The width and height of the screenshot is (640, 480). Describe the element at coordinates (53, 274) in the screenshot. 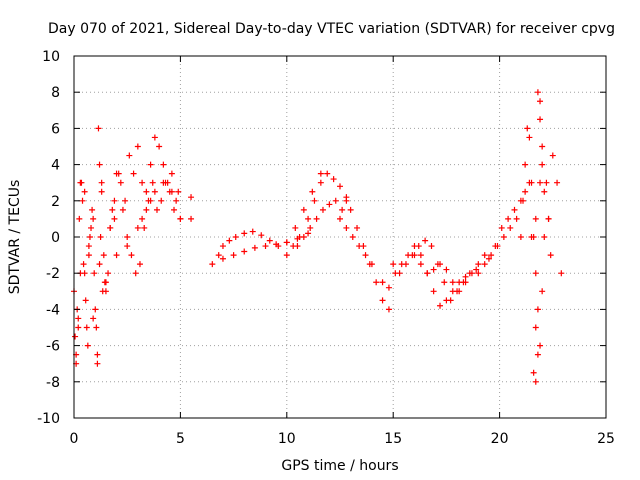

I see `y-tick-label: -2` at that location.